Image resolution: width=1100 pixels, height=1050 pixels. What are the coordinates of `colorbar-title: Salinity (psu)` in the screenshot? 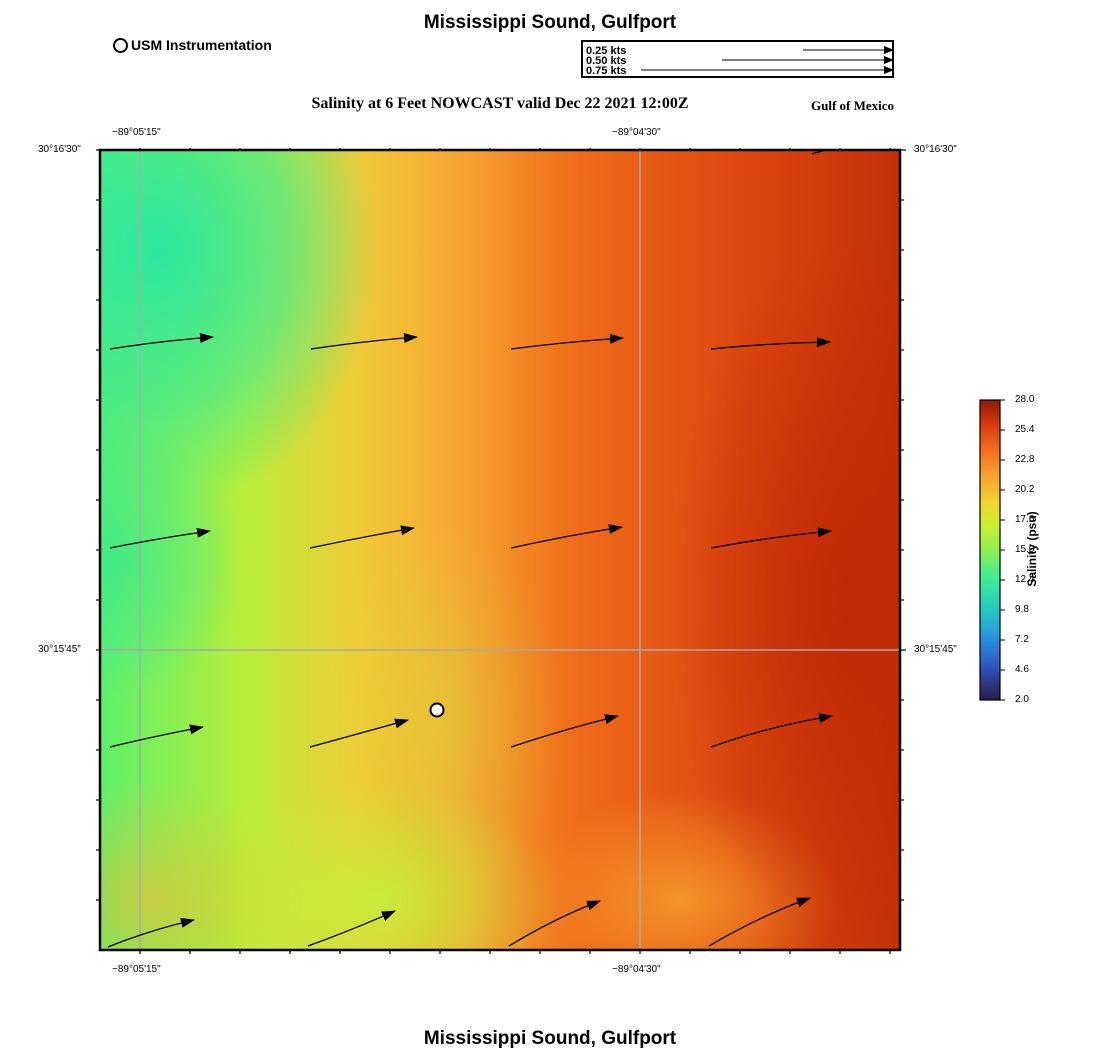 It's located at (1032, 549).